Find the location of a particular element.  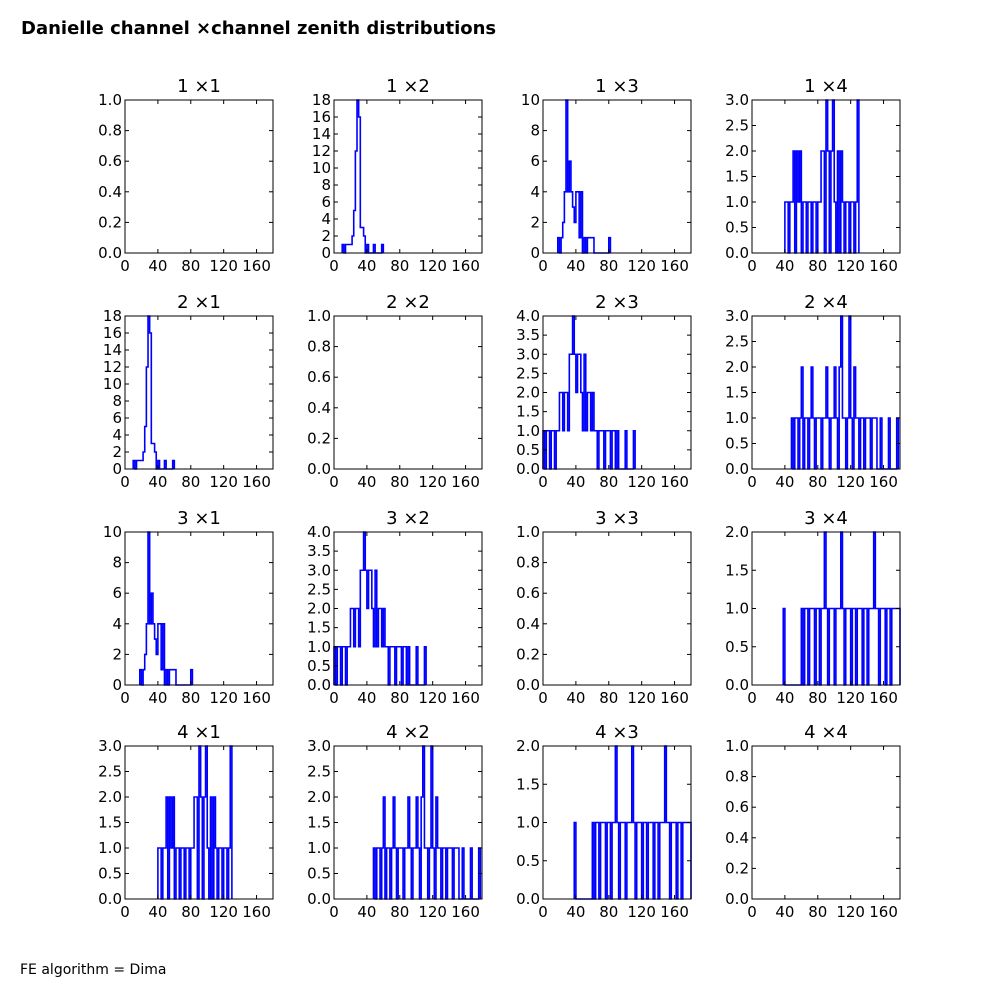

y-tick-label: 0 is located at coordinates (326, 253).